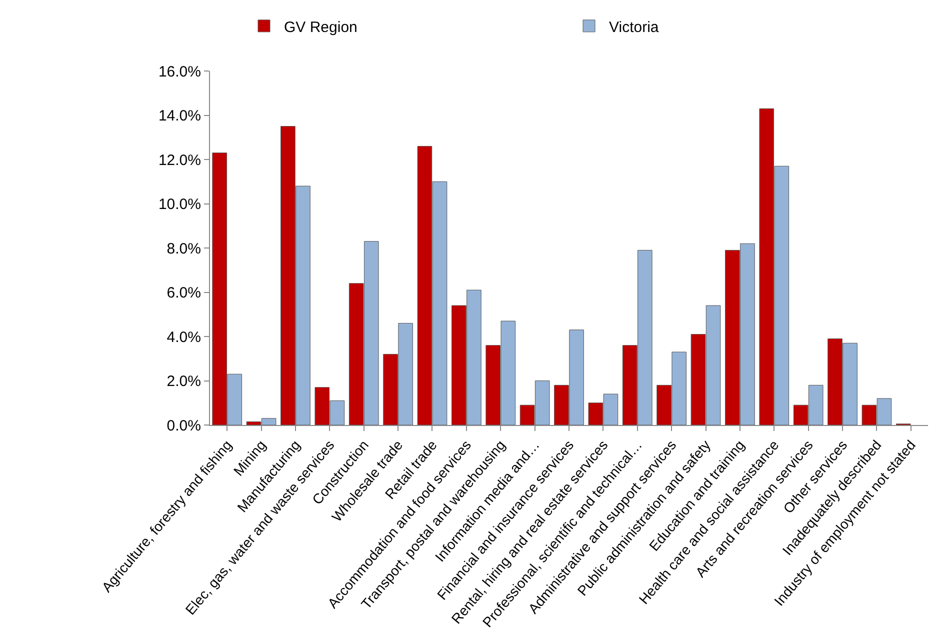 The image size is (938, 640). What do you see at coordinates (183, 293) in the screenshot?
I see `y-tick-label: 6.0%` at bounding box center [183, 293].